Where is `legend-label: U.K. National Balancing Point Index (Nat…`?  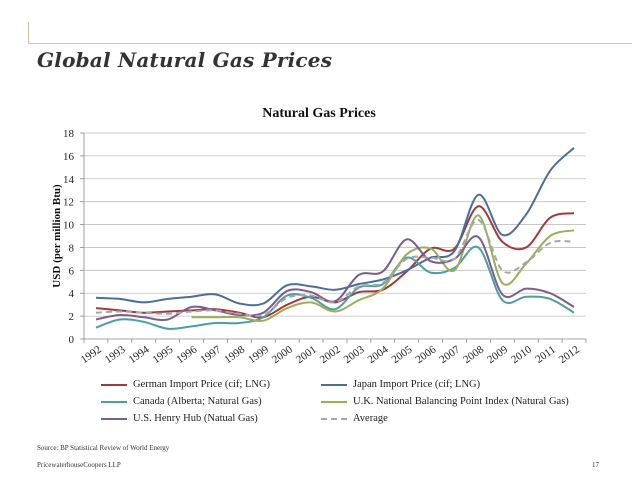 legend-label: U.K. National Balancing Point Index (Nat… is located at coordinates (461, 401).